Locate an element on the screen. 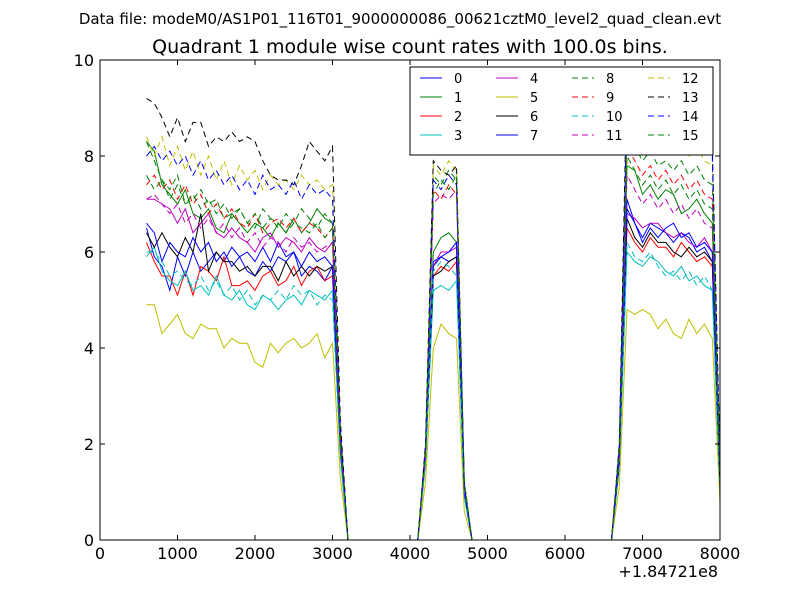  legend-label-9: 9 is located at coordinates (610, 98).